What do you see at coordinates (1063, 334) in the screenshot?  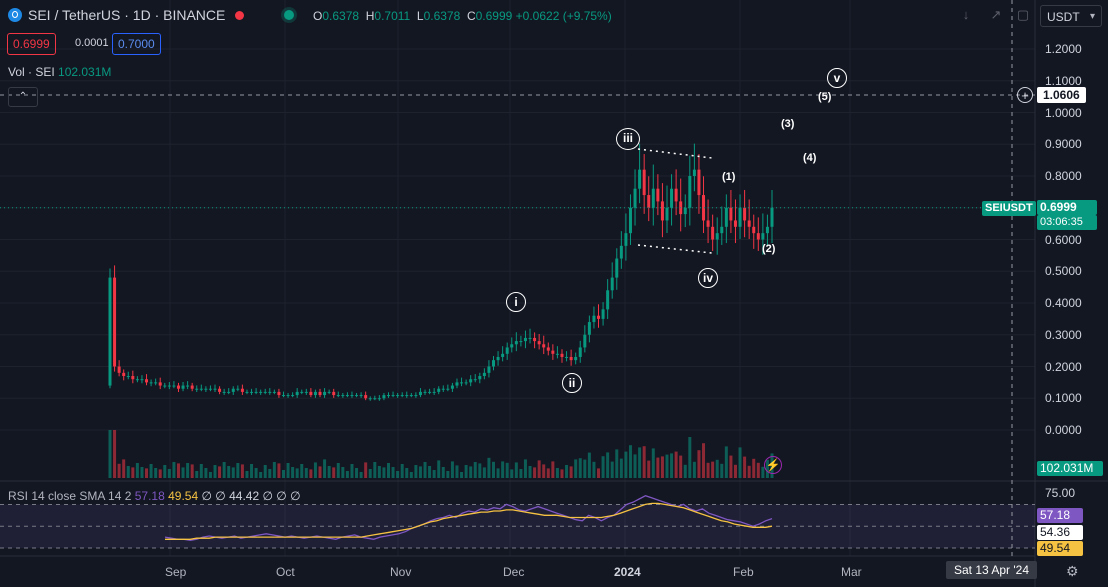 I see `price-axis-label: 0.3000` at bounding box center [1063, 334].